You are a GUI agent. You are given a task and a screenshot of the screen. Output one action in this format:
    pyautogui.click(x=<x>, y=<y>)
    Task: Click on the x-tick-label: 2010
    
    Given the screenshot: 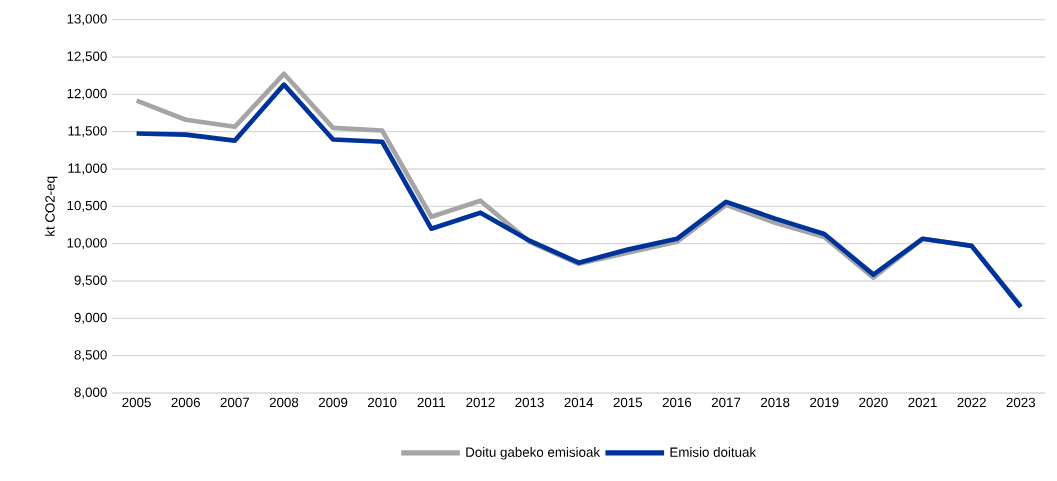 What is the action you would take?
    pyautogui.click(x=382, y=402)
    